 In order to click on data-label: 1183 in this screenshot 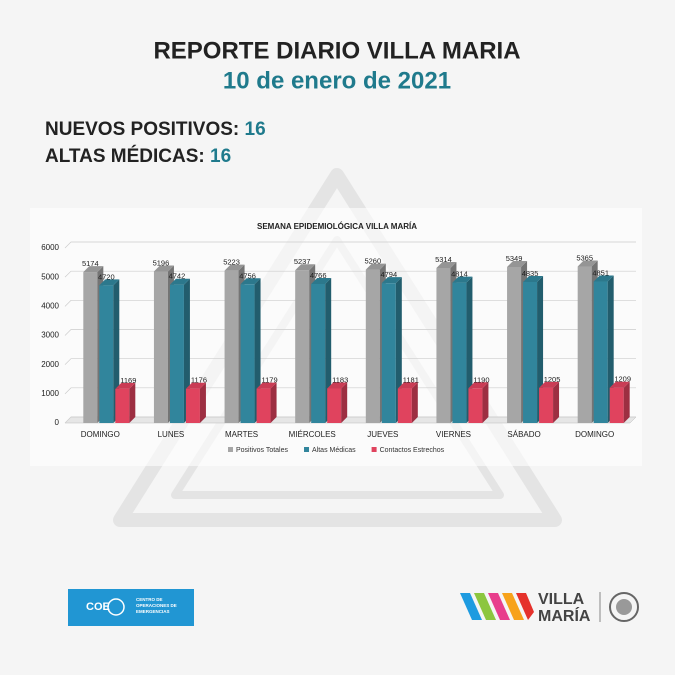, I will do `click(340, 379)`.